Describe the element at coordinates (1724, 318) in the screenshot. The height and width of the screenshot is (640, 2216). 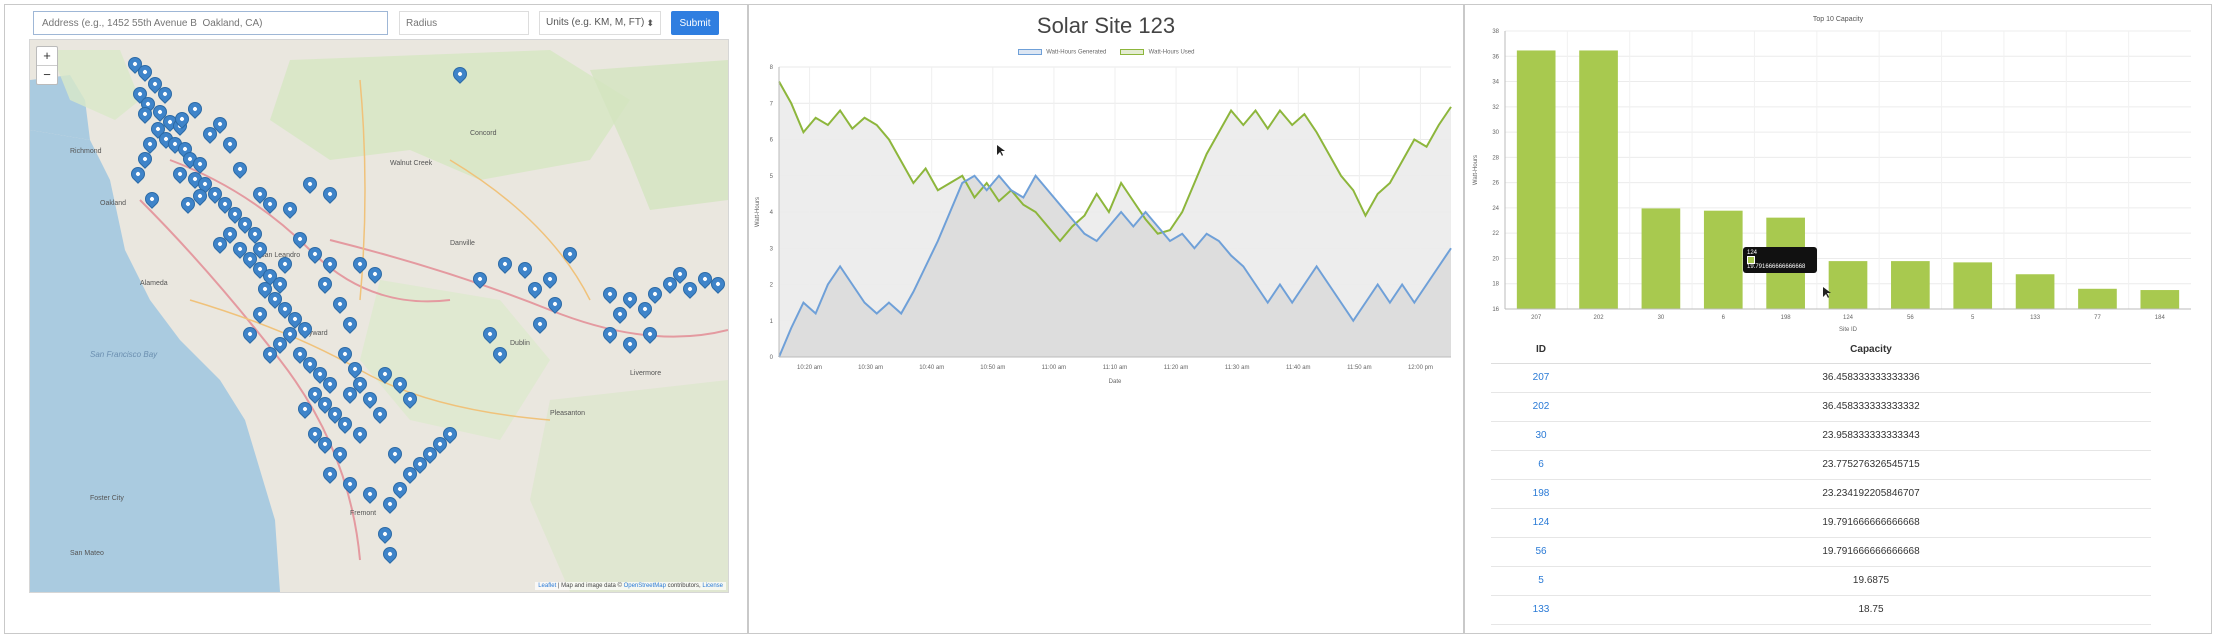
I see `x-tick-label: 6` at that location.